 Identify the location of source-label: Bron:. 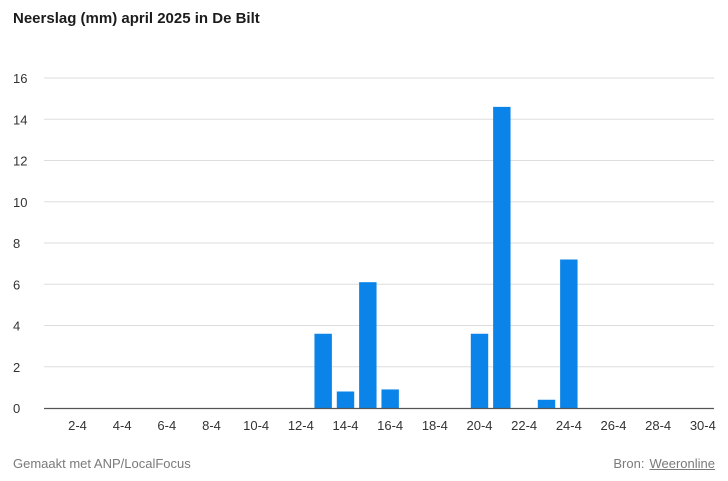
(629, 463).